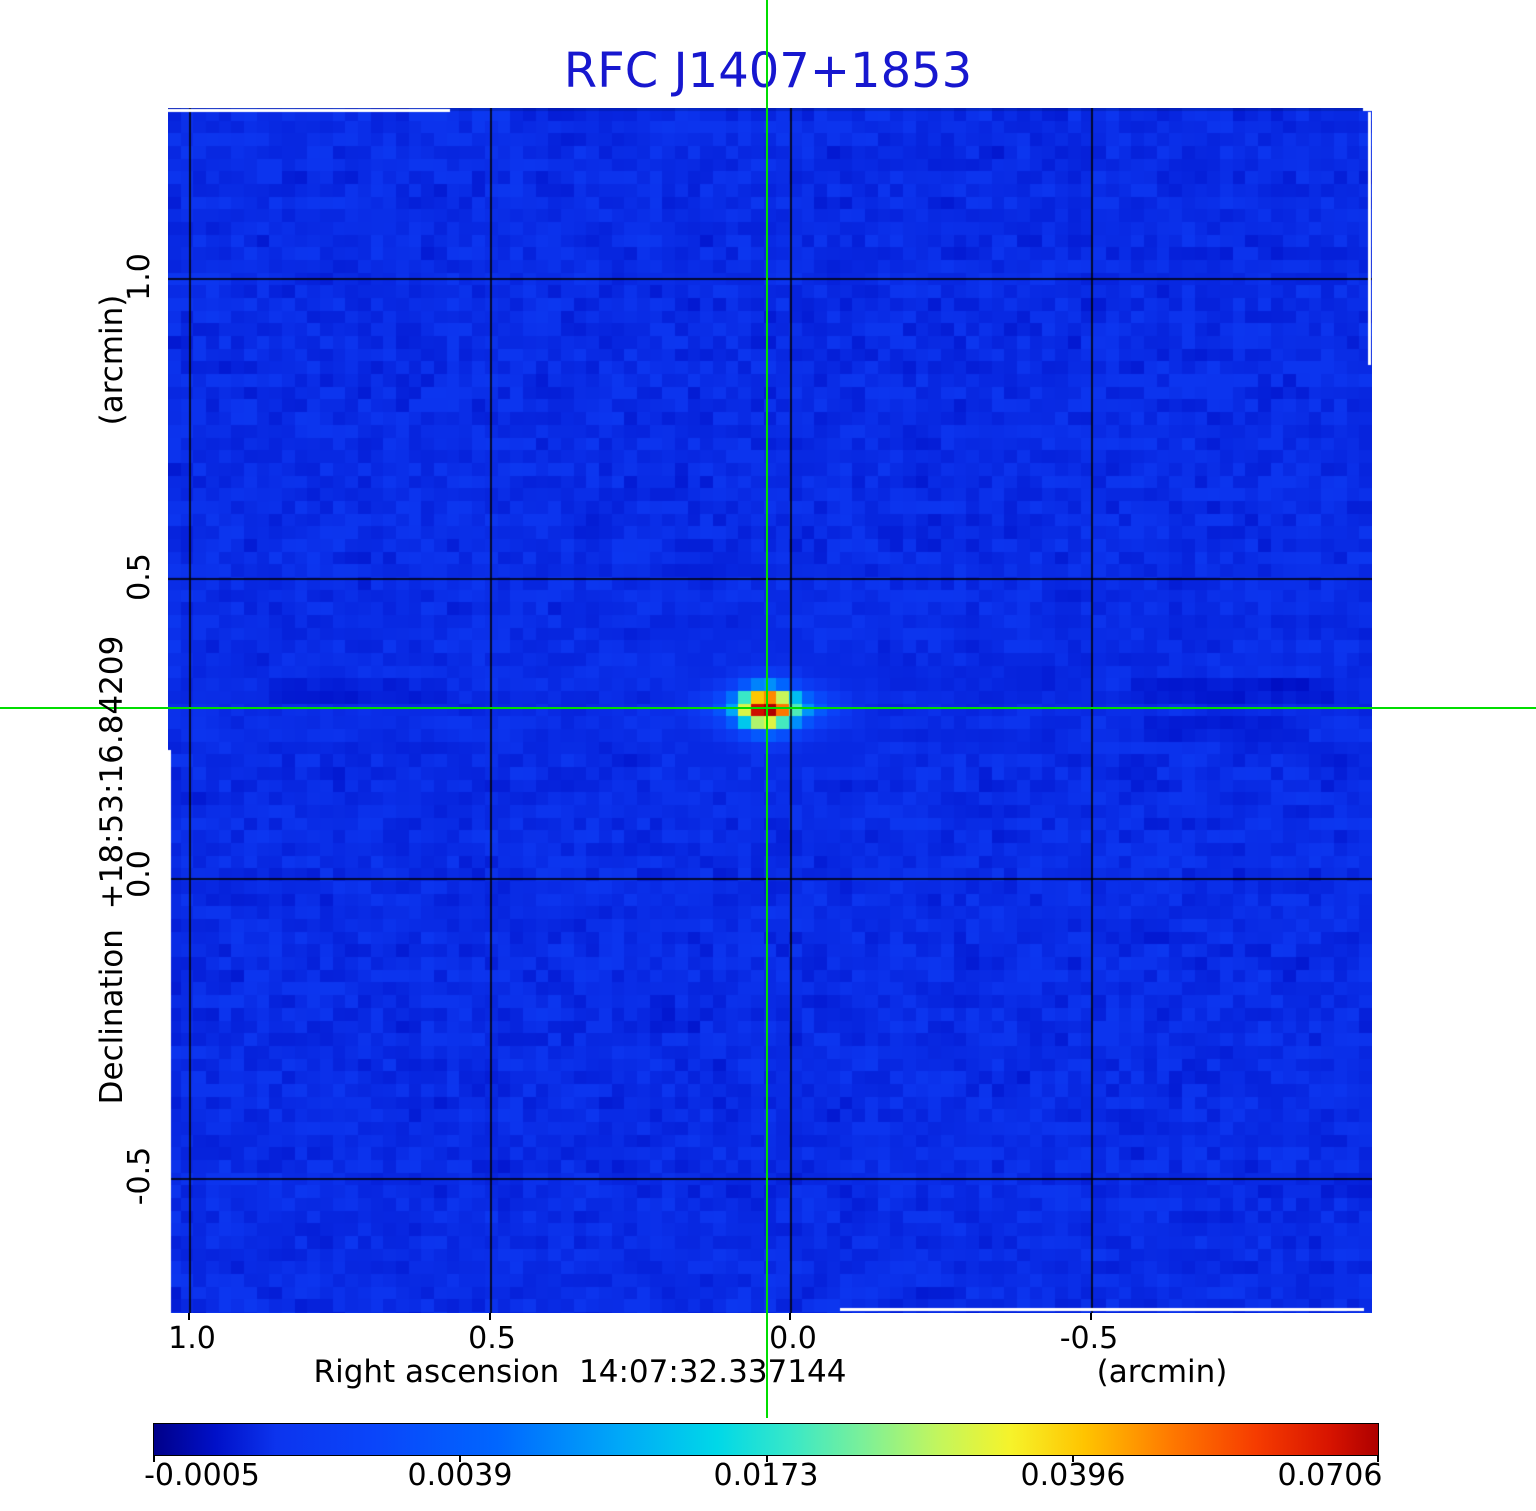 This screenshot has width=1536, height=1511. What do you see at coordinates (460, 1475) in the screenshot?
I see `colorbar-label-2: 0.0039` at bounding box center [460, 1475].